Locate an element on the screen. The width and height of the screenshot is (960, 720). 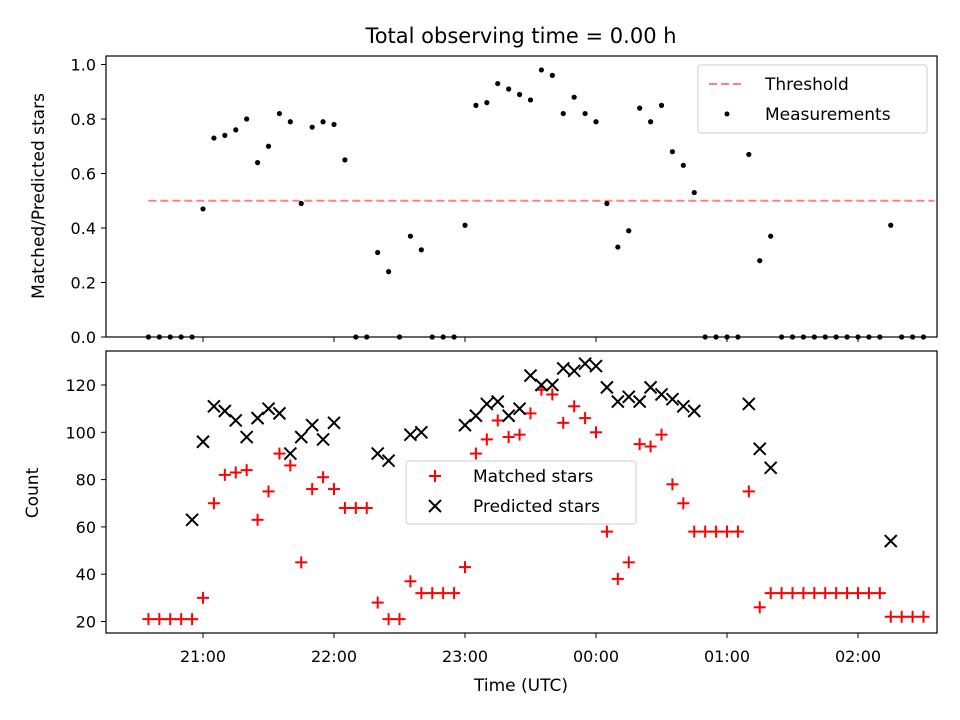
matched-legend-swatch is located at coordinates (435, 476).